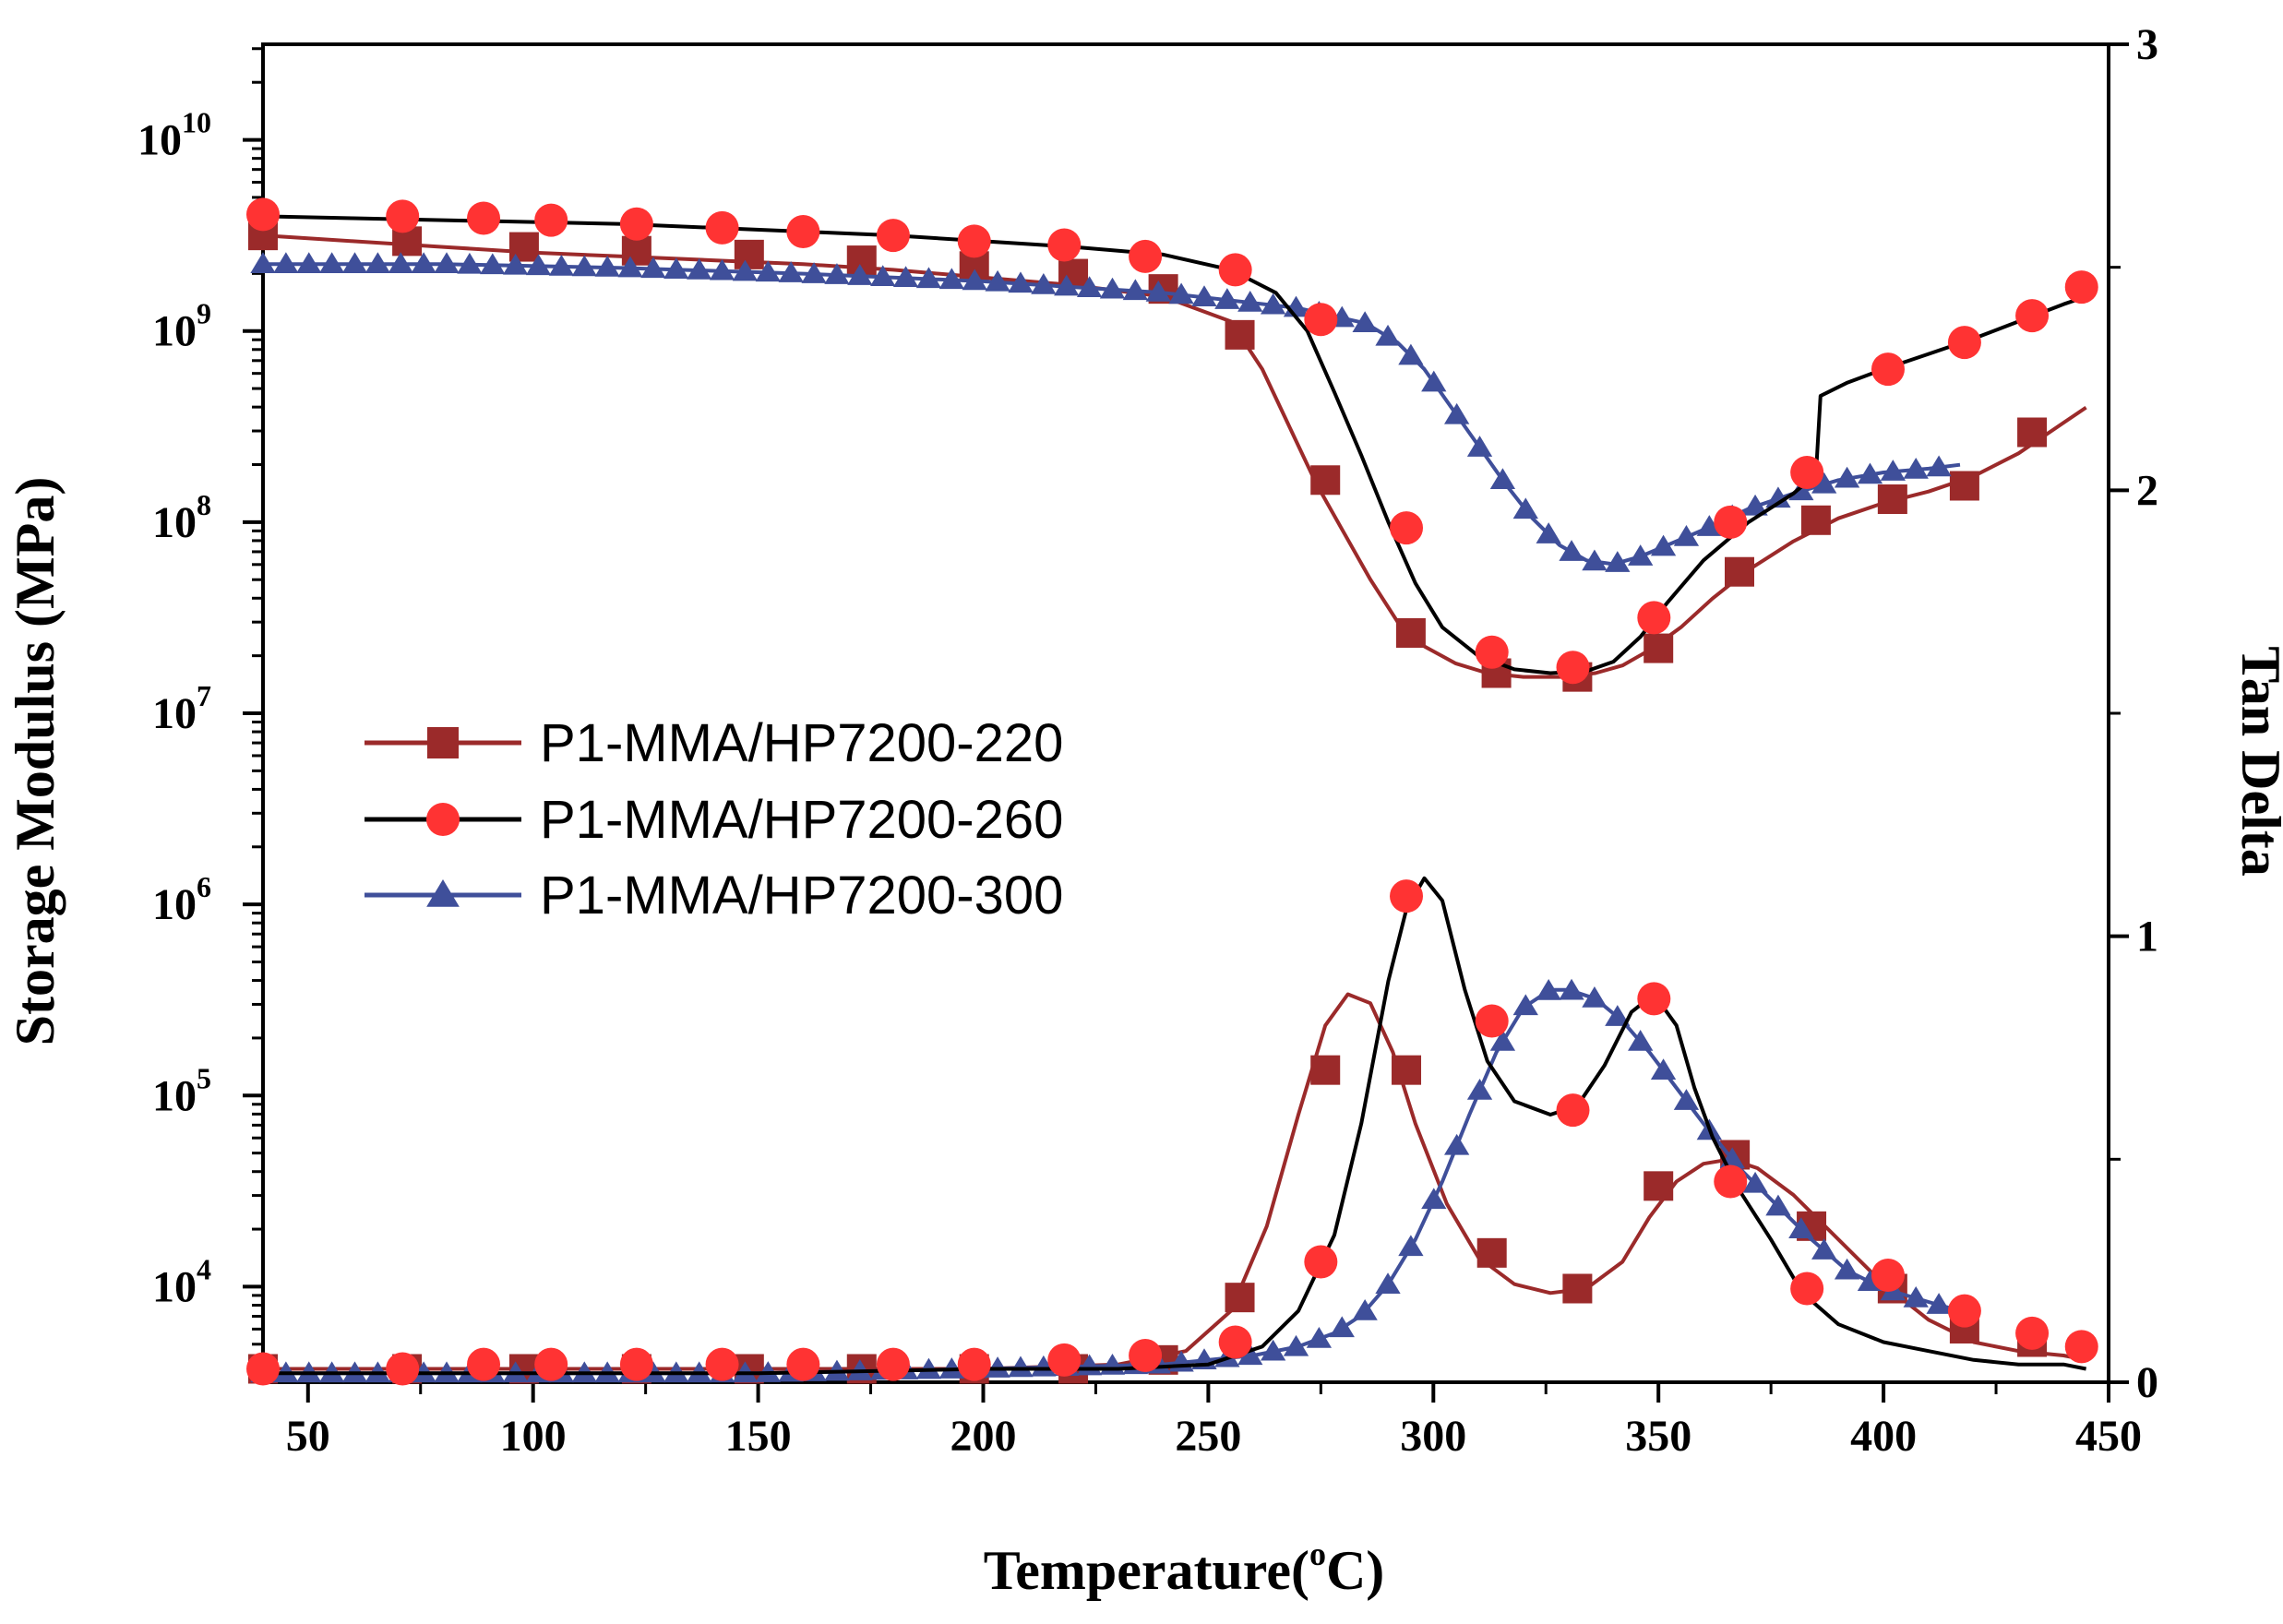  Describe the element at coordinates (443, 893) in the screenshot. I see `legend-marker` at that location.